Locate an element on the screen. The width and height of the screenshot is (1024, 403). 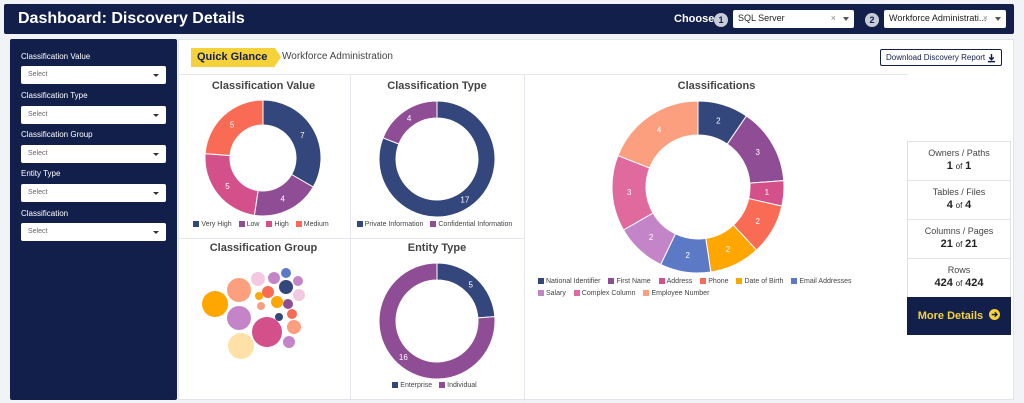
stat-total: 21 is located at coordinates (971, 244).